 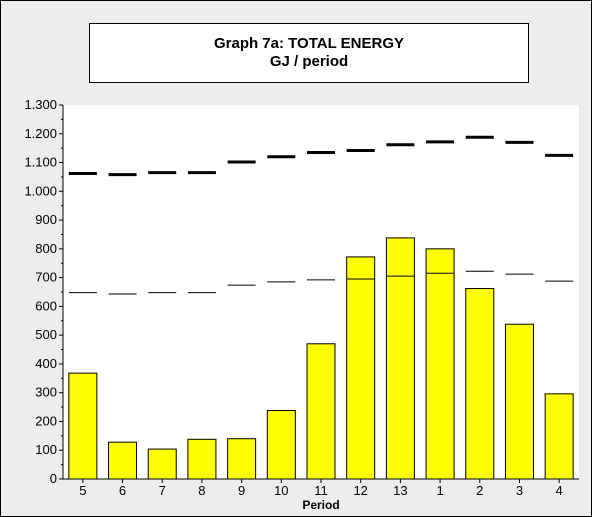 I want to click on x-tick-label-1: 1, so click(x=439, y=490).